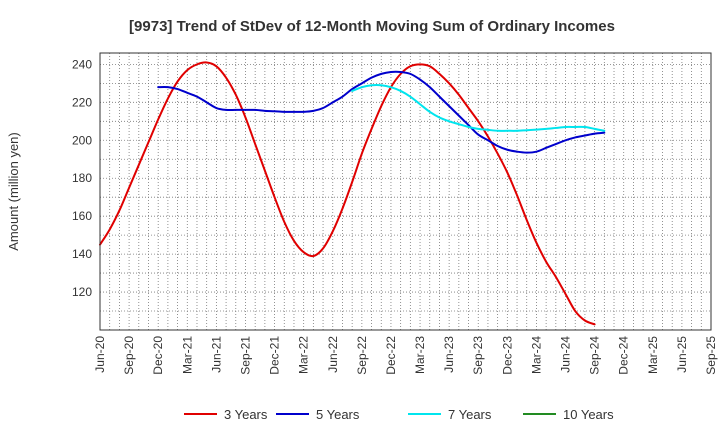 Image resolution: width=720 pixels, height=440 pixels. I want to click on x-tick-label: Sep-24, so click(595, 355).